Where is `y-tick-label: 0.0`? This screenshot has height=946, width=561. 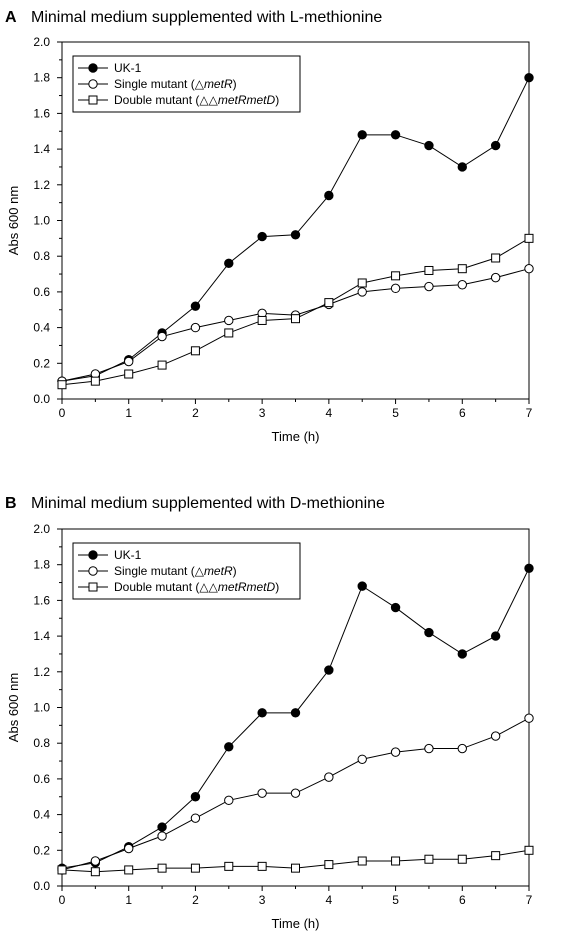 y-tick-label: 0.0 is located at coordinates (41, 399).